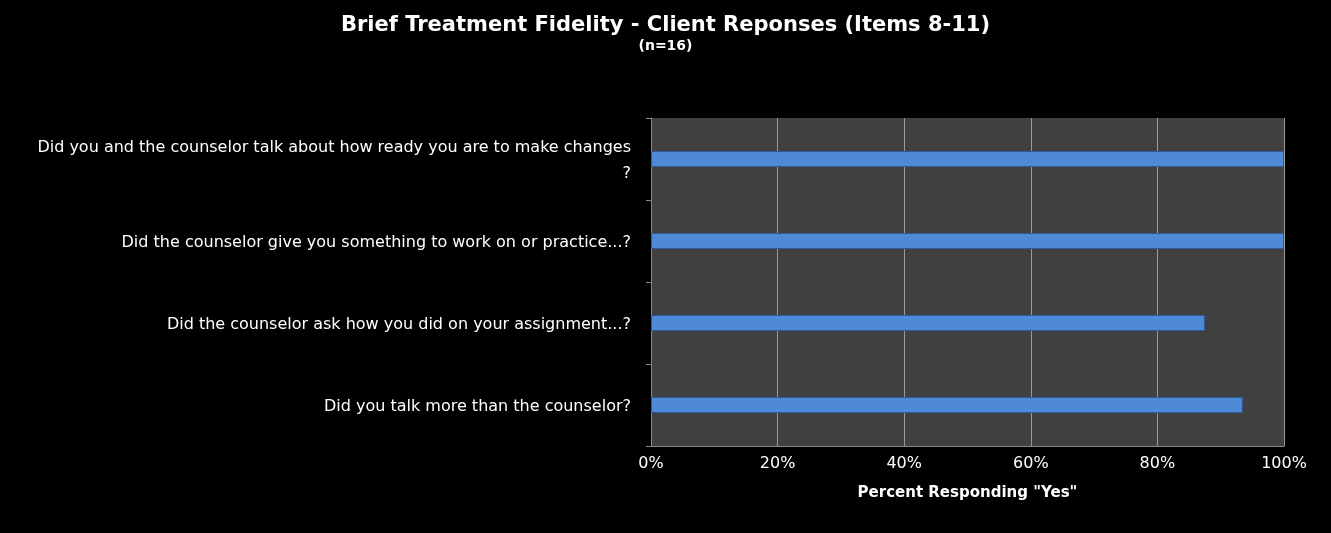  I want to click on y-tick-label: Did you and the counselor talk about how ready you are to make changes?, so click(334, 159).